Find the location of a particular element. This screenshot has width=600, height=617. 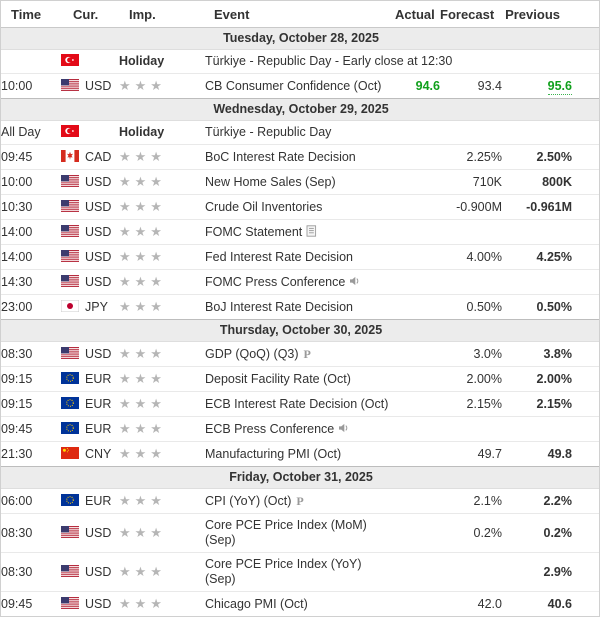

event-name: CB Consumer Confidence (Oct) is located at coordinates (300, 86).